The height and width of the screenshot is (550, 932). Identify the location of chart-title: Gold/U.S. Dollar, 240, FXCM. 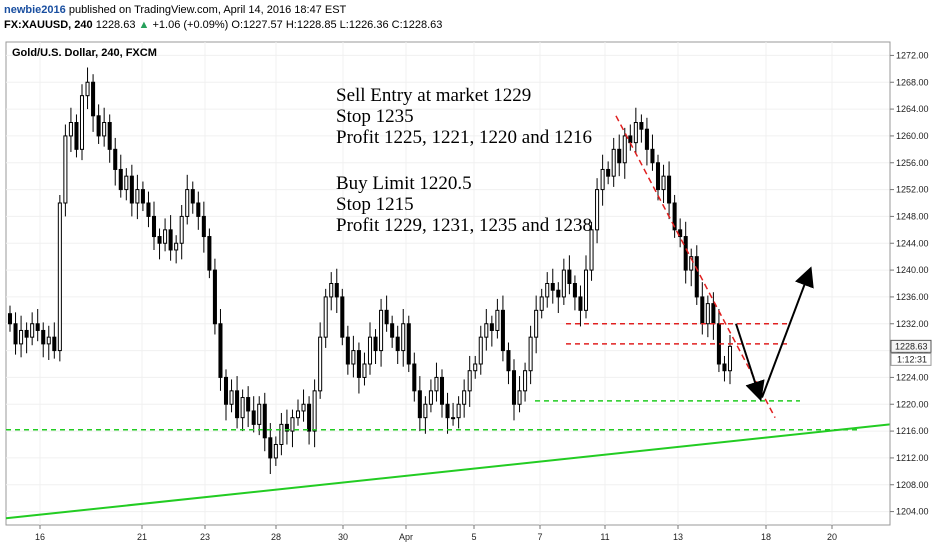
(84, 53).